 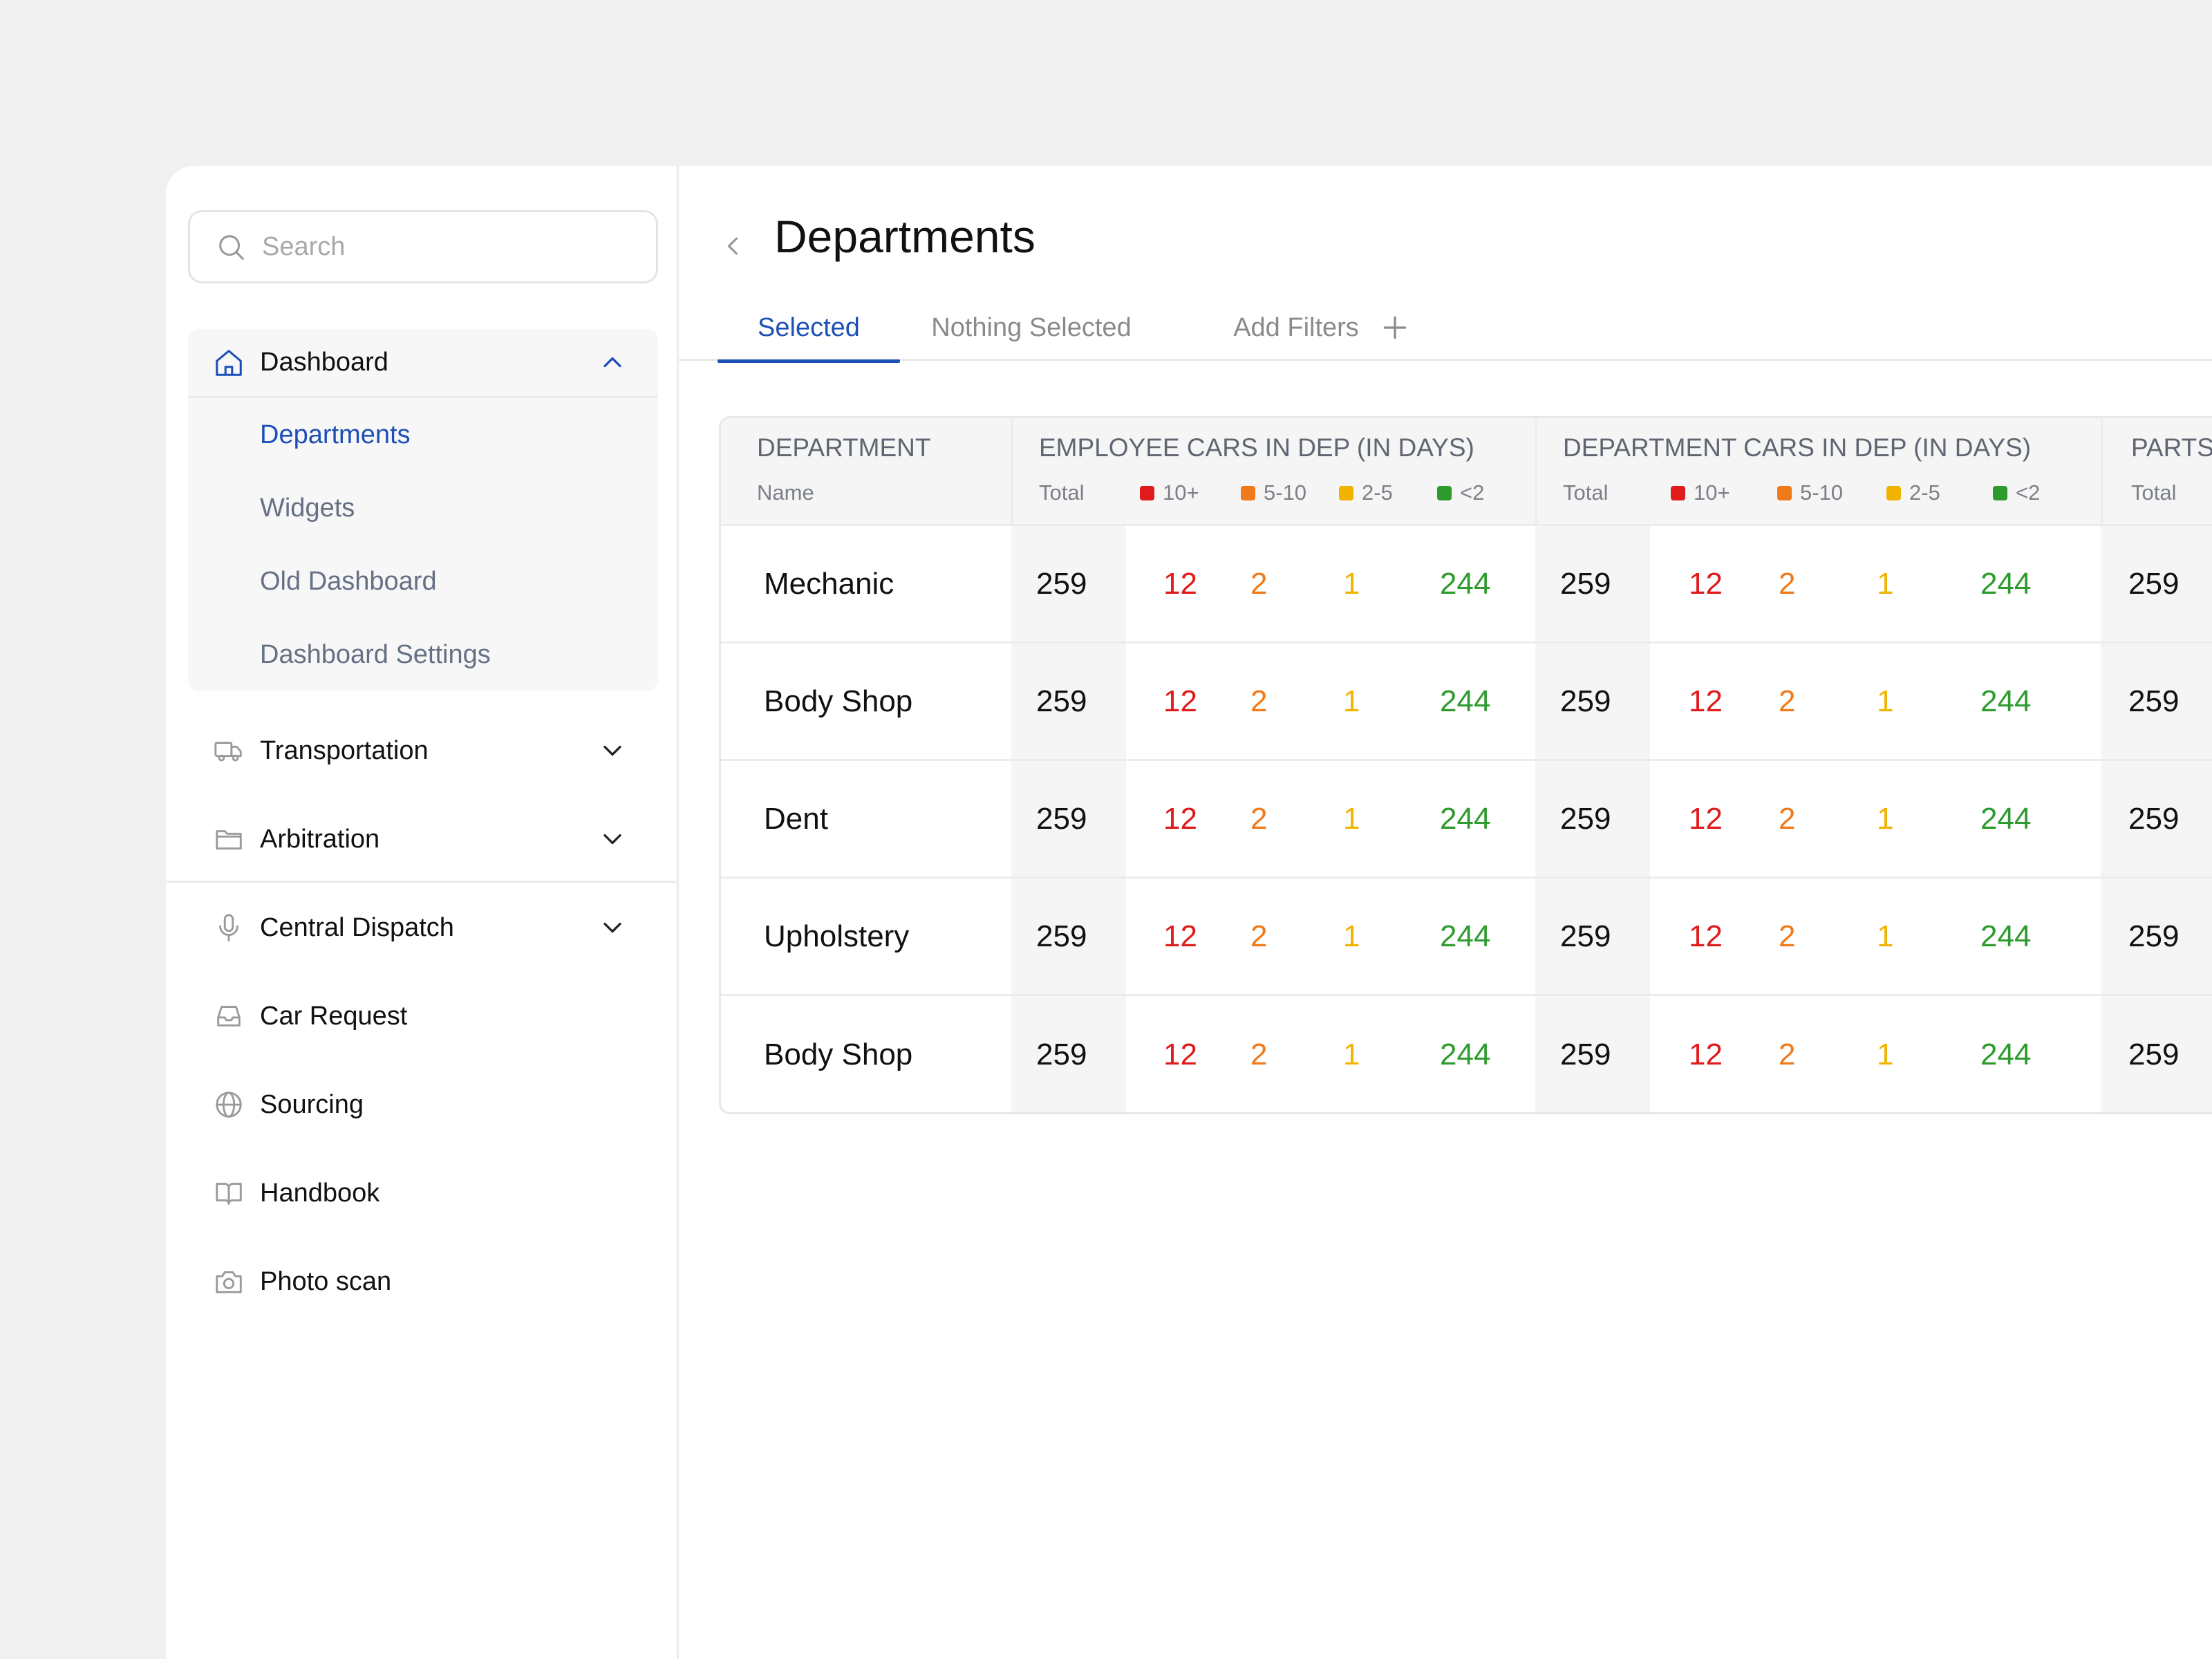 I want to click on sidebar-subitem-departments: Departments, so click(x=335, y=434).